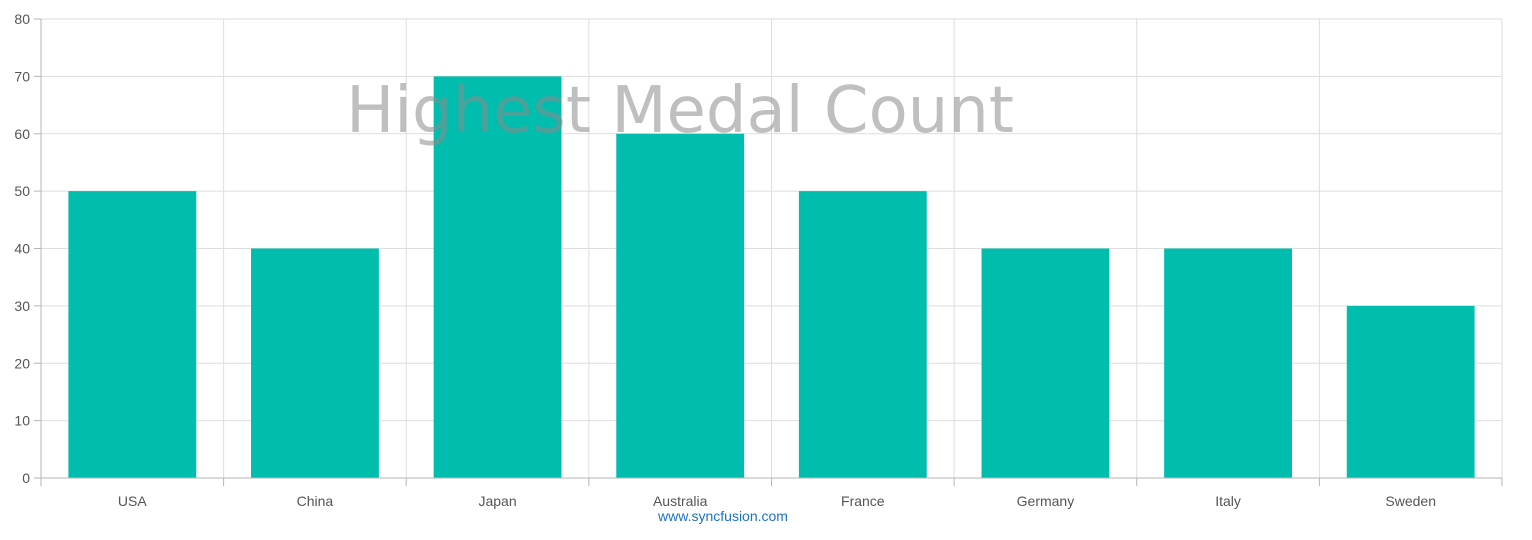 Image resolution: width=1532 pixels, height=540 pixels. What do you see at coordinates (1046, 501) in the screenshot?
I see `x-axis-tick-label: Germany` at bounding box center [1046, 501].